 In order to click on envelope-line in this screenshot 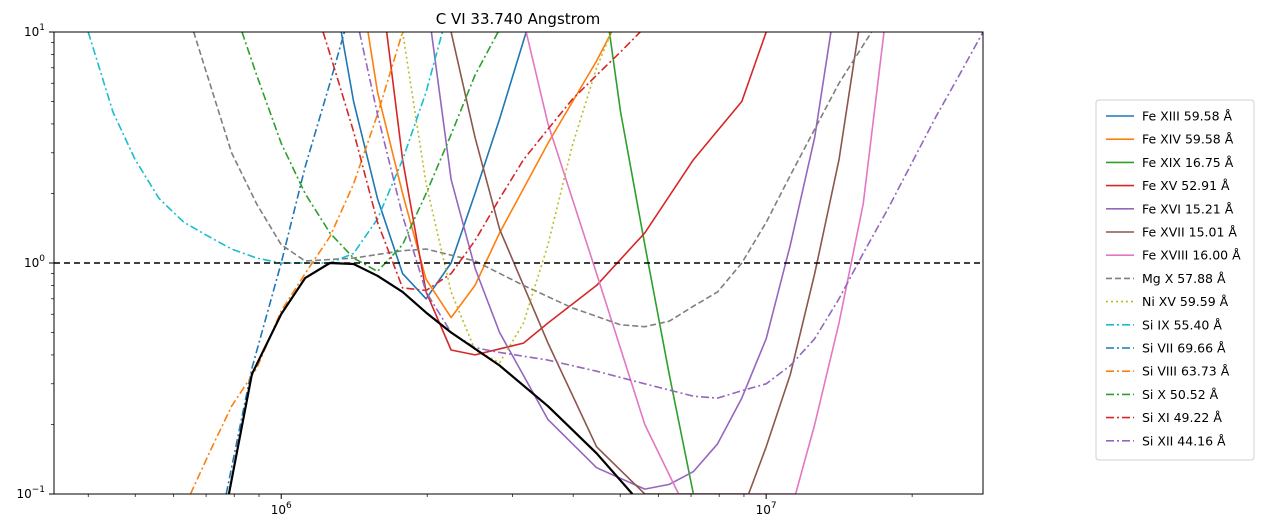, I will do `click(430, 377)`.